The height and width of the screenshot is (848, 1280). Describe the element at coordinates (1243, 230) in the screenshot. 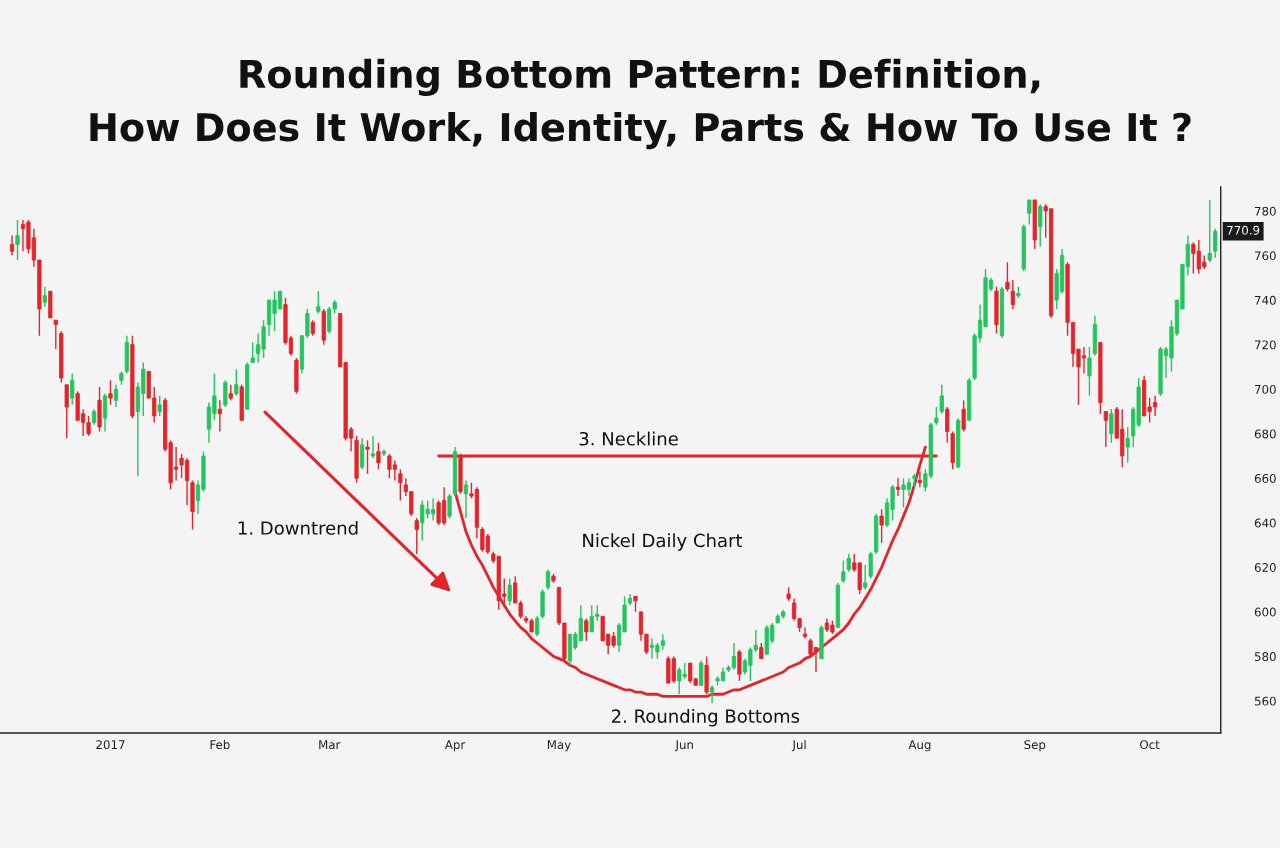

I see `annotation: 770.9` at that location.